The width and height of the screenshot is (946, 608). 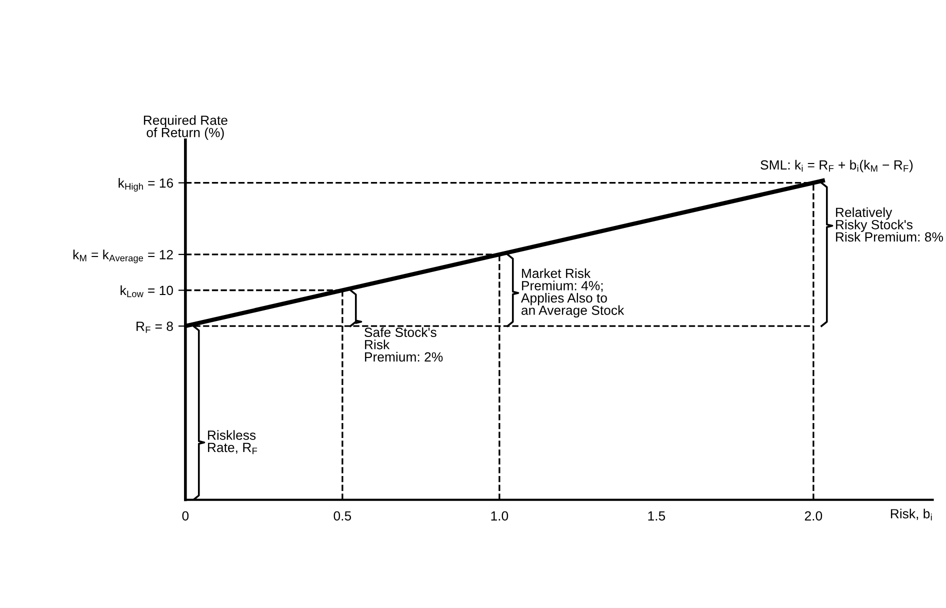 I want to click on x-tick-label: 0, so click(x=185, y=516).